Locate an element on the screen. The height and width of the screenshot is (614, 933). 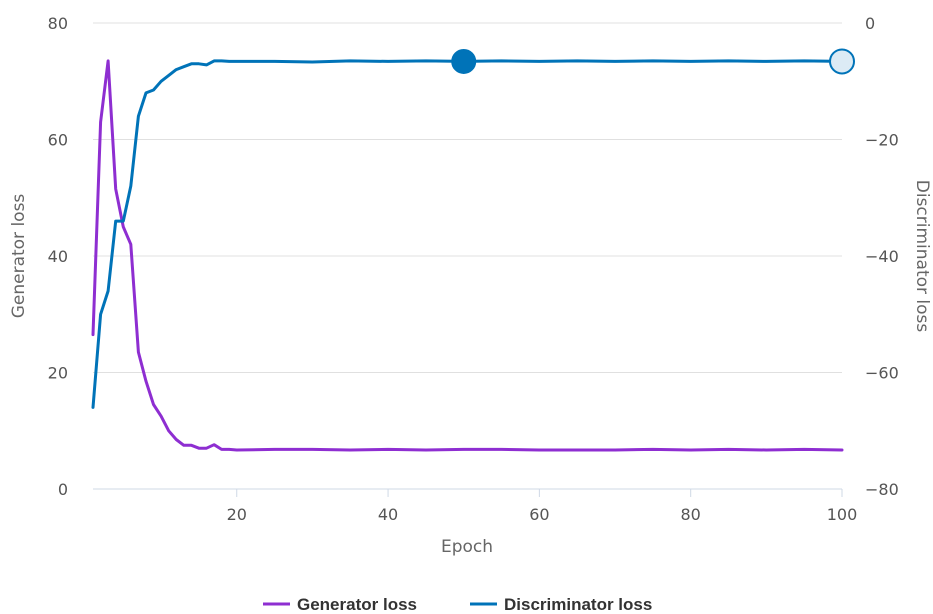
y-right-tick-label: −80 is located at coordinates (882, 489).